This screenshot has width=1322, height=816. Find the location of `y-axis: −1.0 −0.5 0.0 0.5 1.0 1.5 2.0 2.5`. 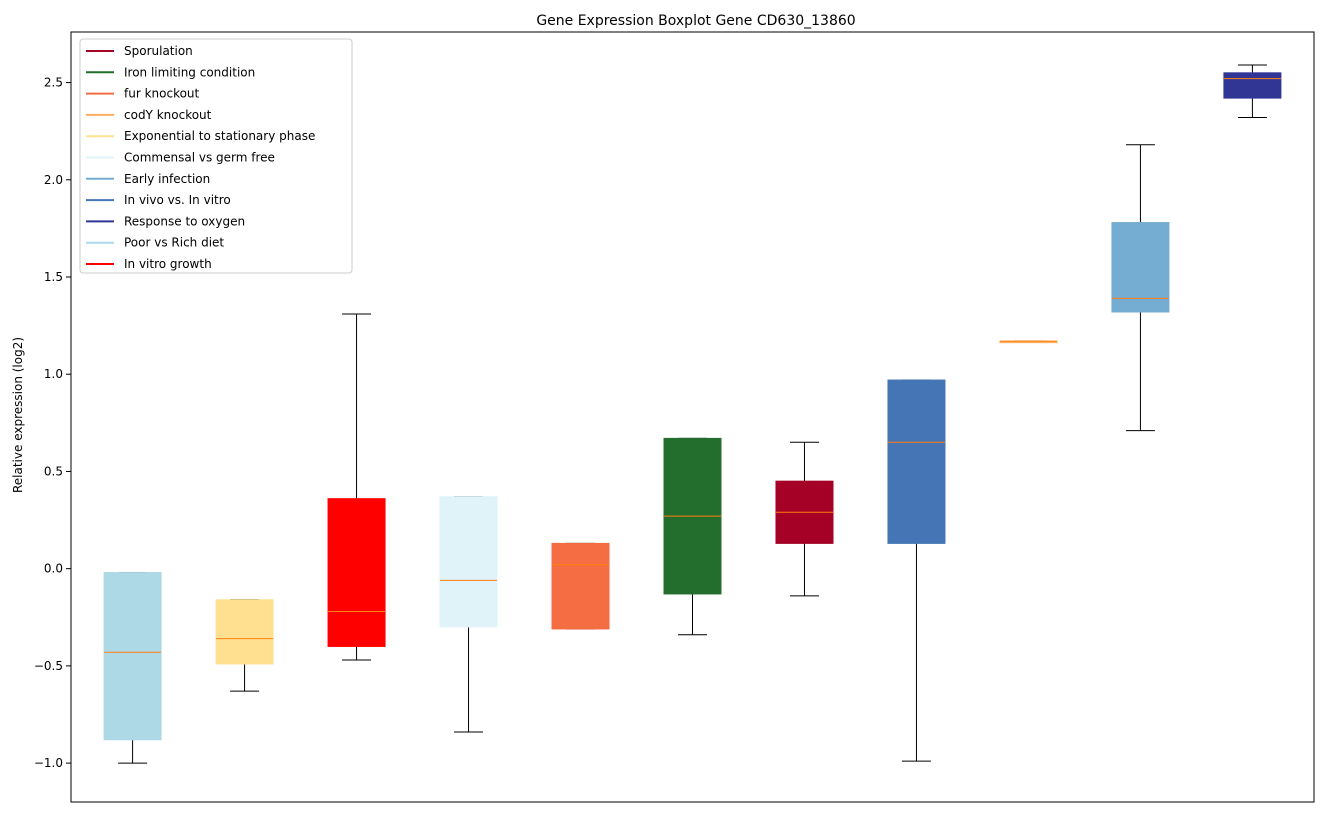

y-axis: −1.0 −0.5 0.0 0.5 1.0 1.5 2.0 2.5 is located at coordinates (52, 423).